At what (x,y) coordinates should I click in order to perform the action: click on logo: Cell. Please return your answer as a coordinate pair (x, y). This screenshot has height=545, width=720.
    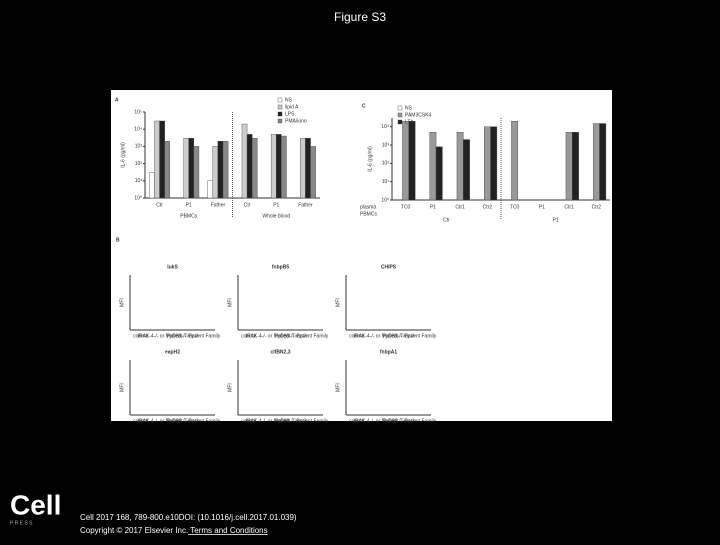
    Looking at the image, I should click on (35, 504).